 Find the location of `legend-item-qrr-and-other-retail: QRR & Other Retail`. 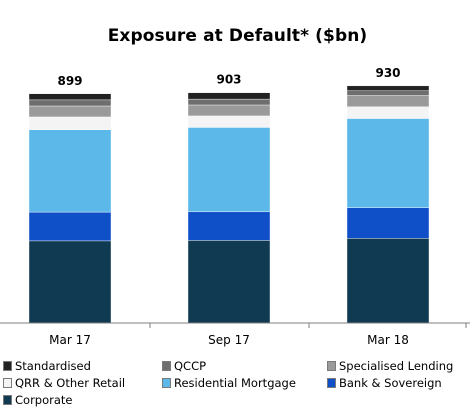

legend-item-qrr-and-other-retail: QRR & Other Retail is located at coordinates (64, 383).